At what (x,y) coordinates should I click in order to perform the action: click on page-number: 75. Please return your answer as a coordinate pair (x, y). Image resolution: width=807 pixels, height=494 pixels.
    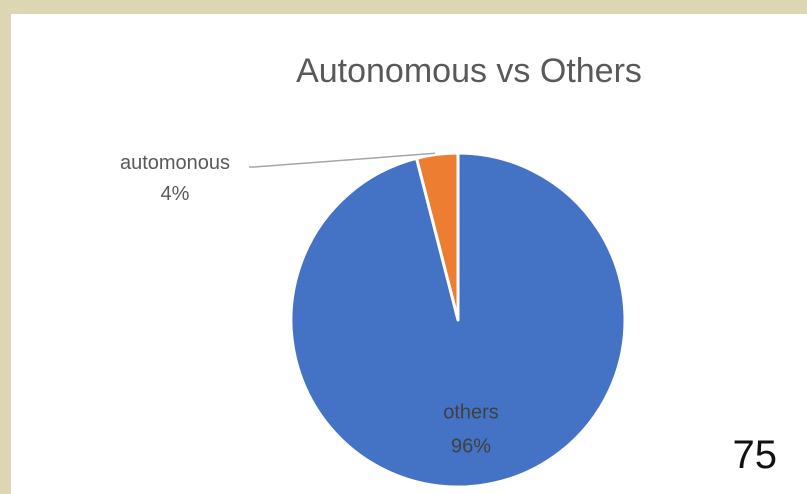
    Looking at the image, I should click on (755, 455).